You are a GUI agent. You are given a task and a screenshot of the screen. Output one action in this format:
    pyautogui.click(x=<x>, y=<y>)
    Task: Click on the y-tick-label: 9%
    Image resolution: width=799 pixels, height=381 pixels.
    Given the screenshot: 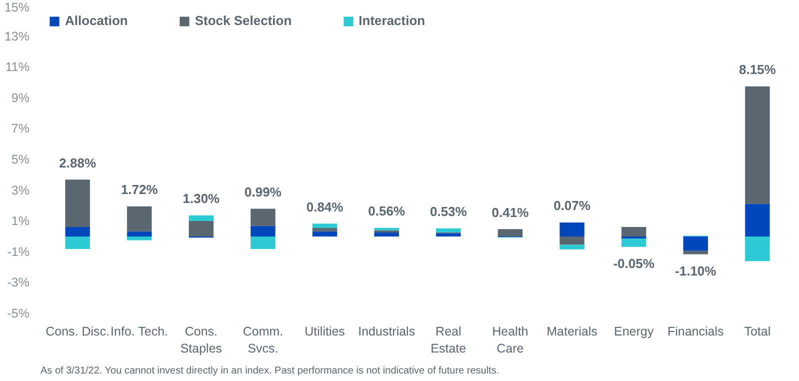 What is the action you would take?
    pyautogui.click(x=20, y=97)
    